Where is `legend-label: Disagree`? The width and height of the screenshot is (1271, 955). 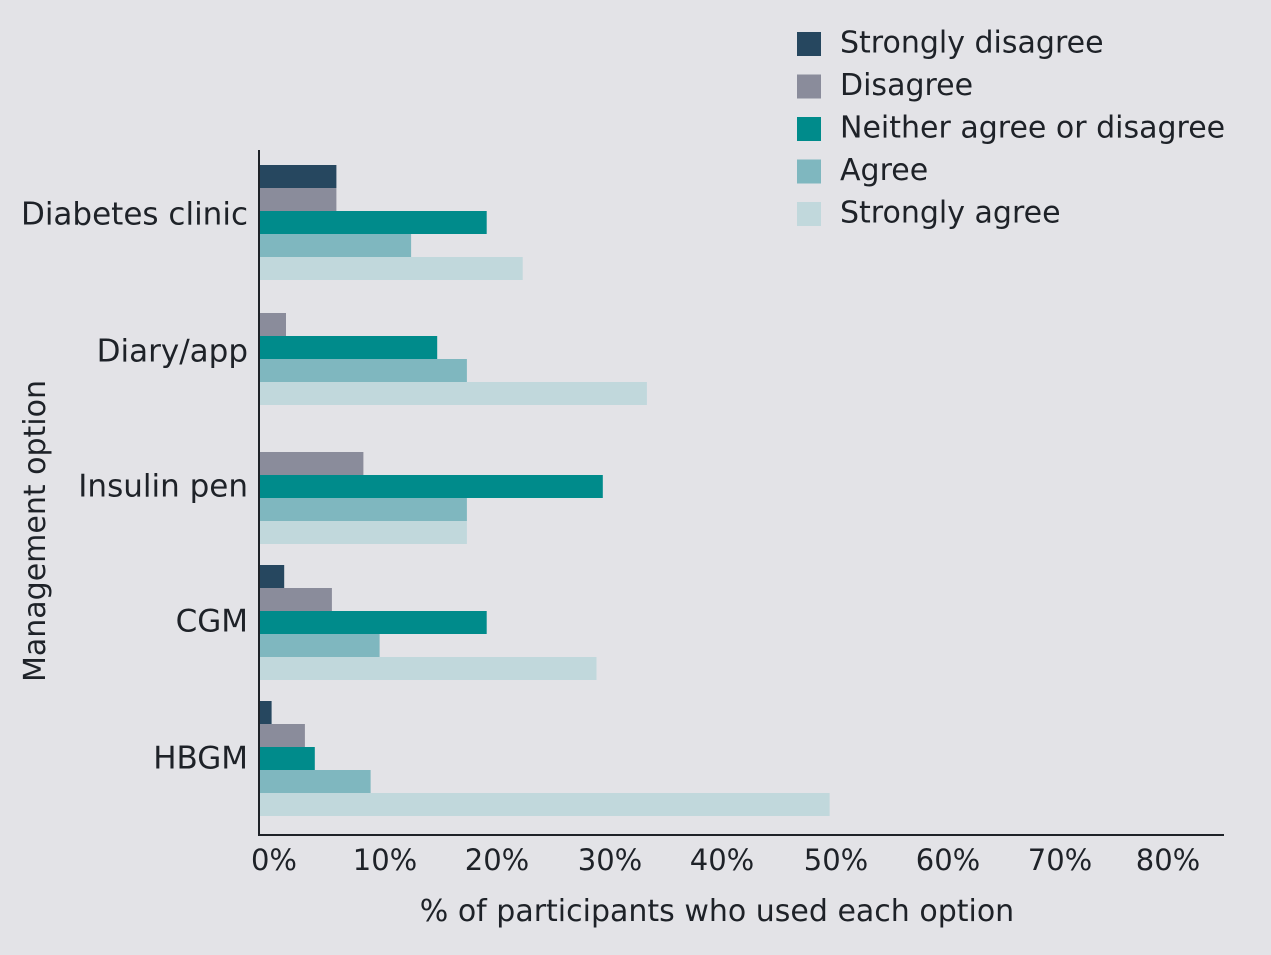 legend-label: Disagree is located at coordinates (906, 85).